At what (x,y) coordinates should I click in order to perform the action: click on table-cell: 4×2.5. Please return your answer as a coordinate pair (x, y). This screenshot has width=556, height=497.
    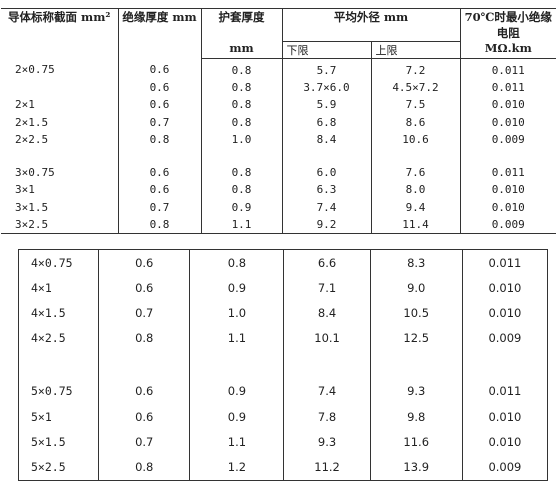
    Looking at the image, I should click on (59, 338).